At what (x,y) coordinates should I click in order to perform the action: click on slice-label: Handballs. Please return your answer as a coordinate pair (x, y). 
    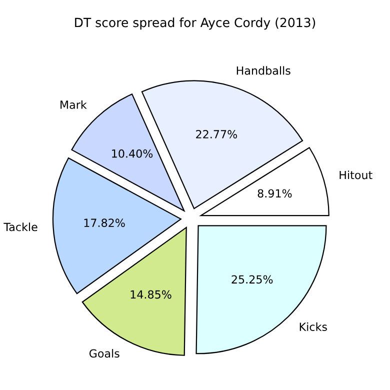
    Looking at the image, I should click on (263, 70).